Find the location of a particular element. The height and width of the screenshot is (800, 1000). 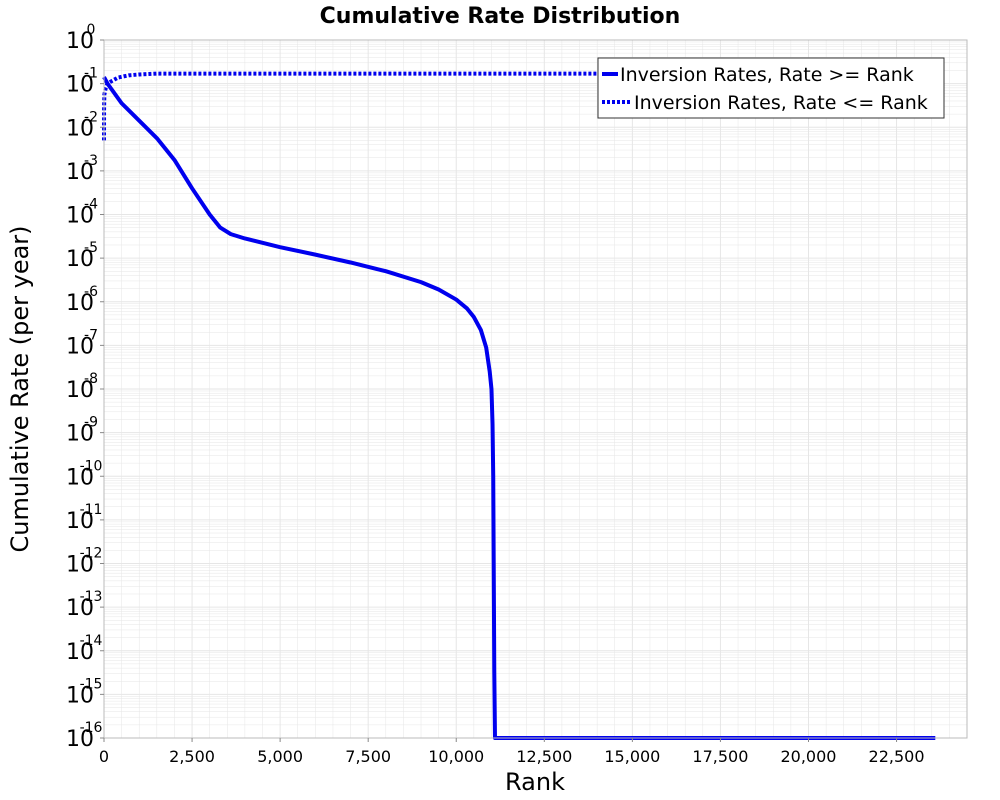

x-tick-label: 10,000 is located at coordinates (456, 756).